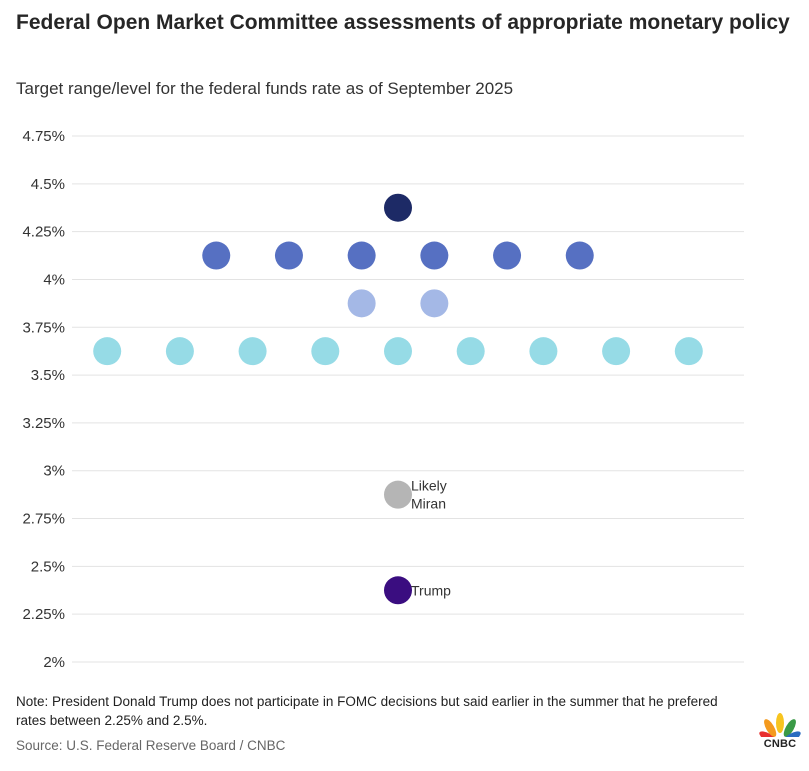 Image resolution: width=809 pixels, height=771 pixels. What do you see at coordinates (43, 614) in the screenshot?
I see `y-tick-label: 2.25%` at bounding box center [43, 614].